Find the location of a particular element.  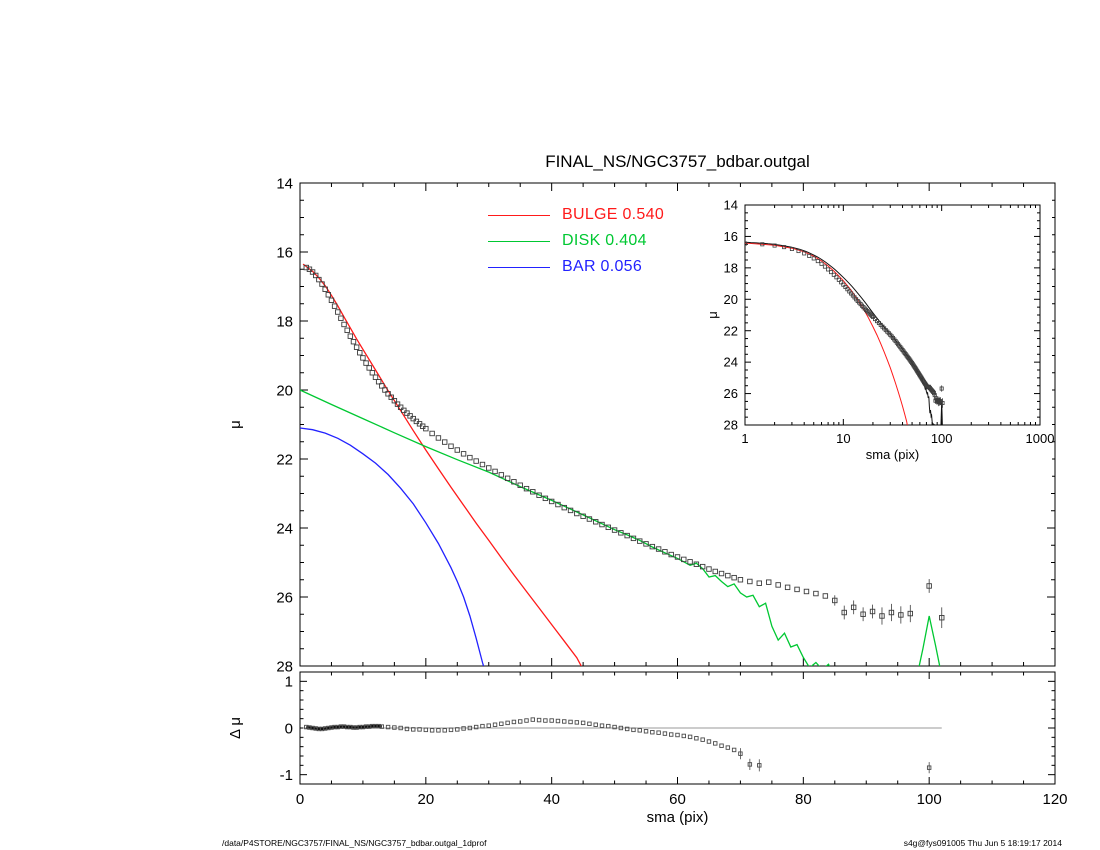

legend: BULGE 0.540 DISK 0.404 BAR 0.056 is located at coordinates (576, 241).